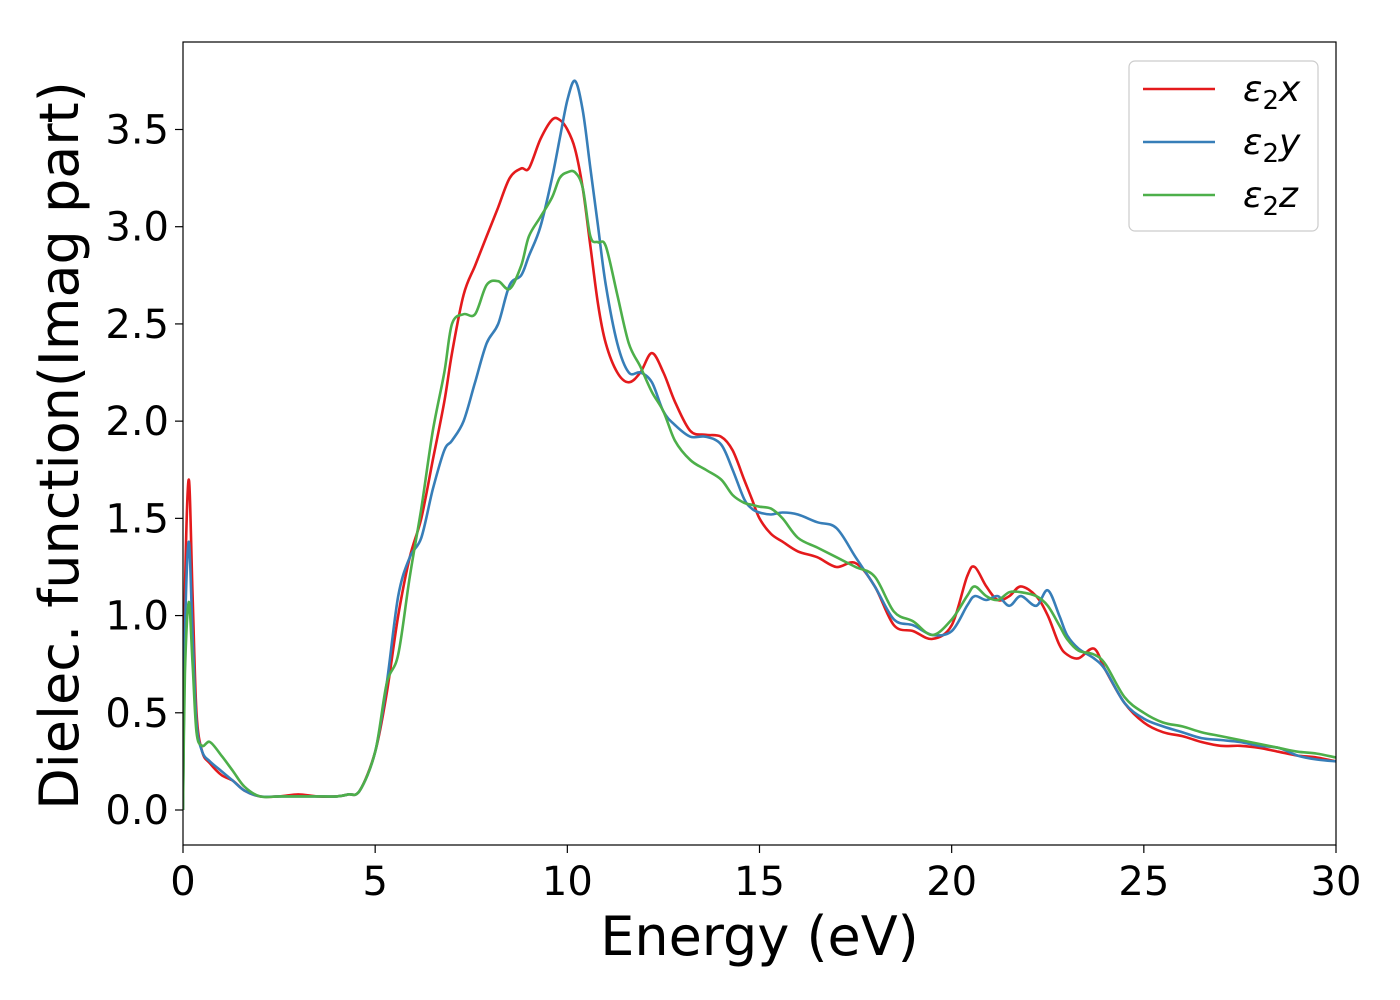 Image resolution: width=1400 pixels, height=1000 pixels. I want to click on legend-label-3: ε2z, so click(1271, 198).